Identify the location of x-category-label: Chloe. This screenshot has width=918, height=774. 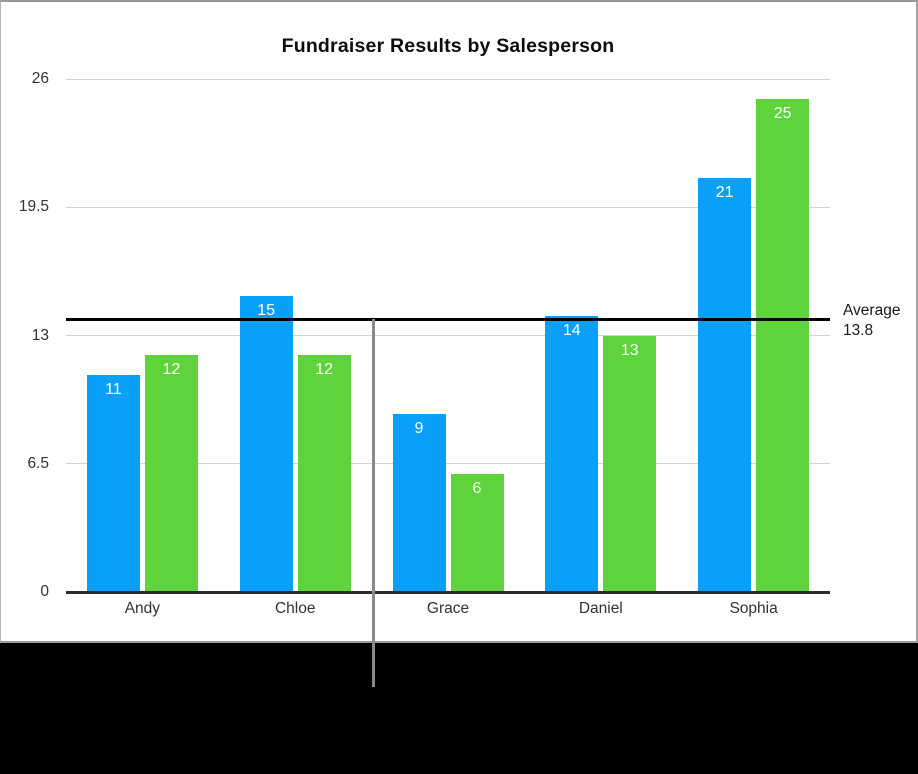
(295, 608).